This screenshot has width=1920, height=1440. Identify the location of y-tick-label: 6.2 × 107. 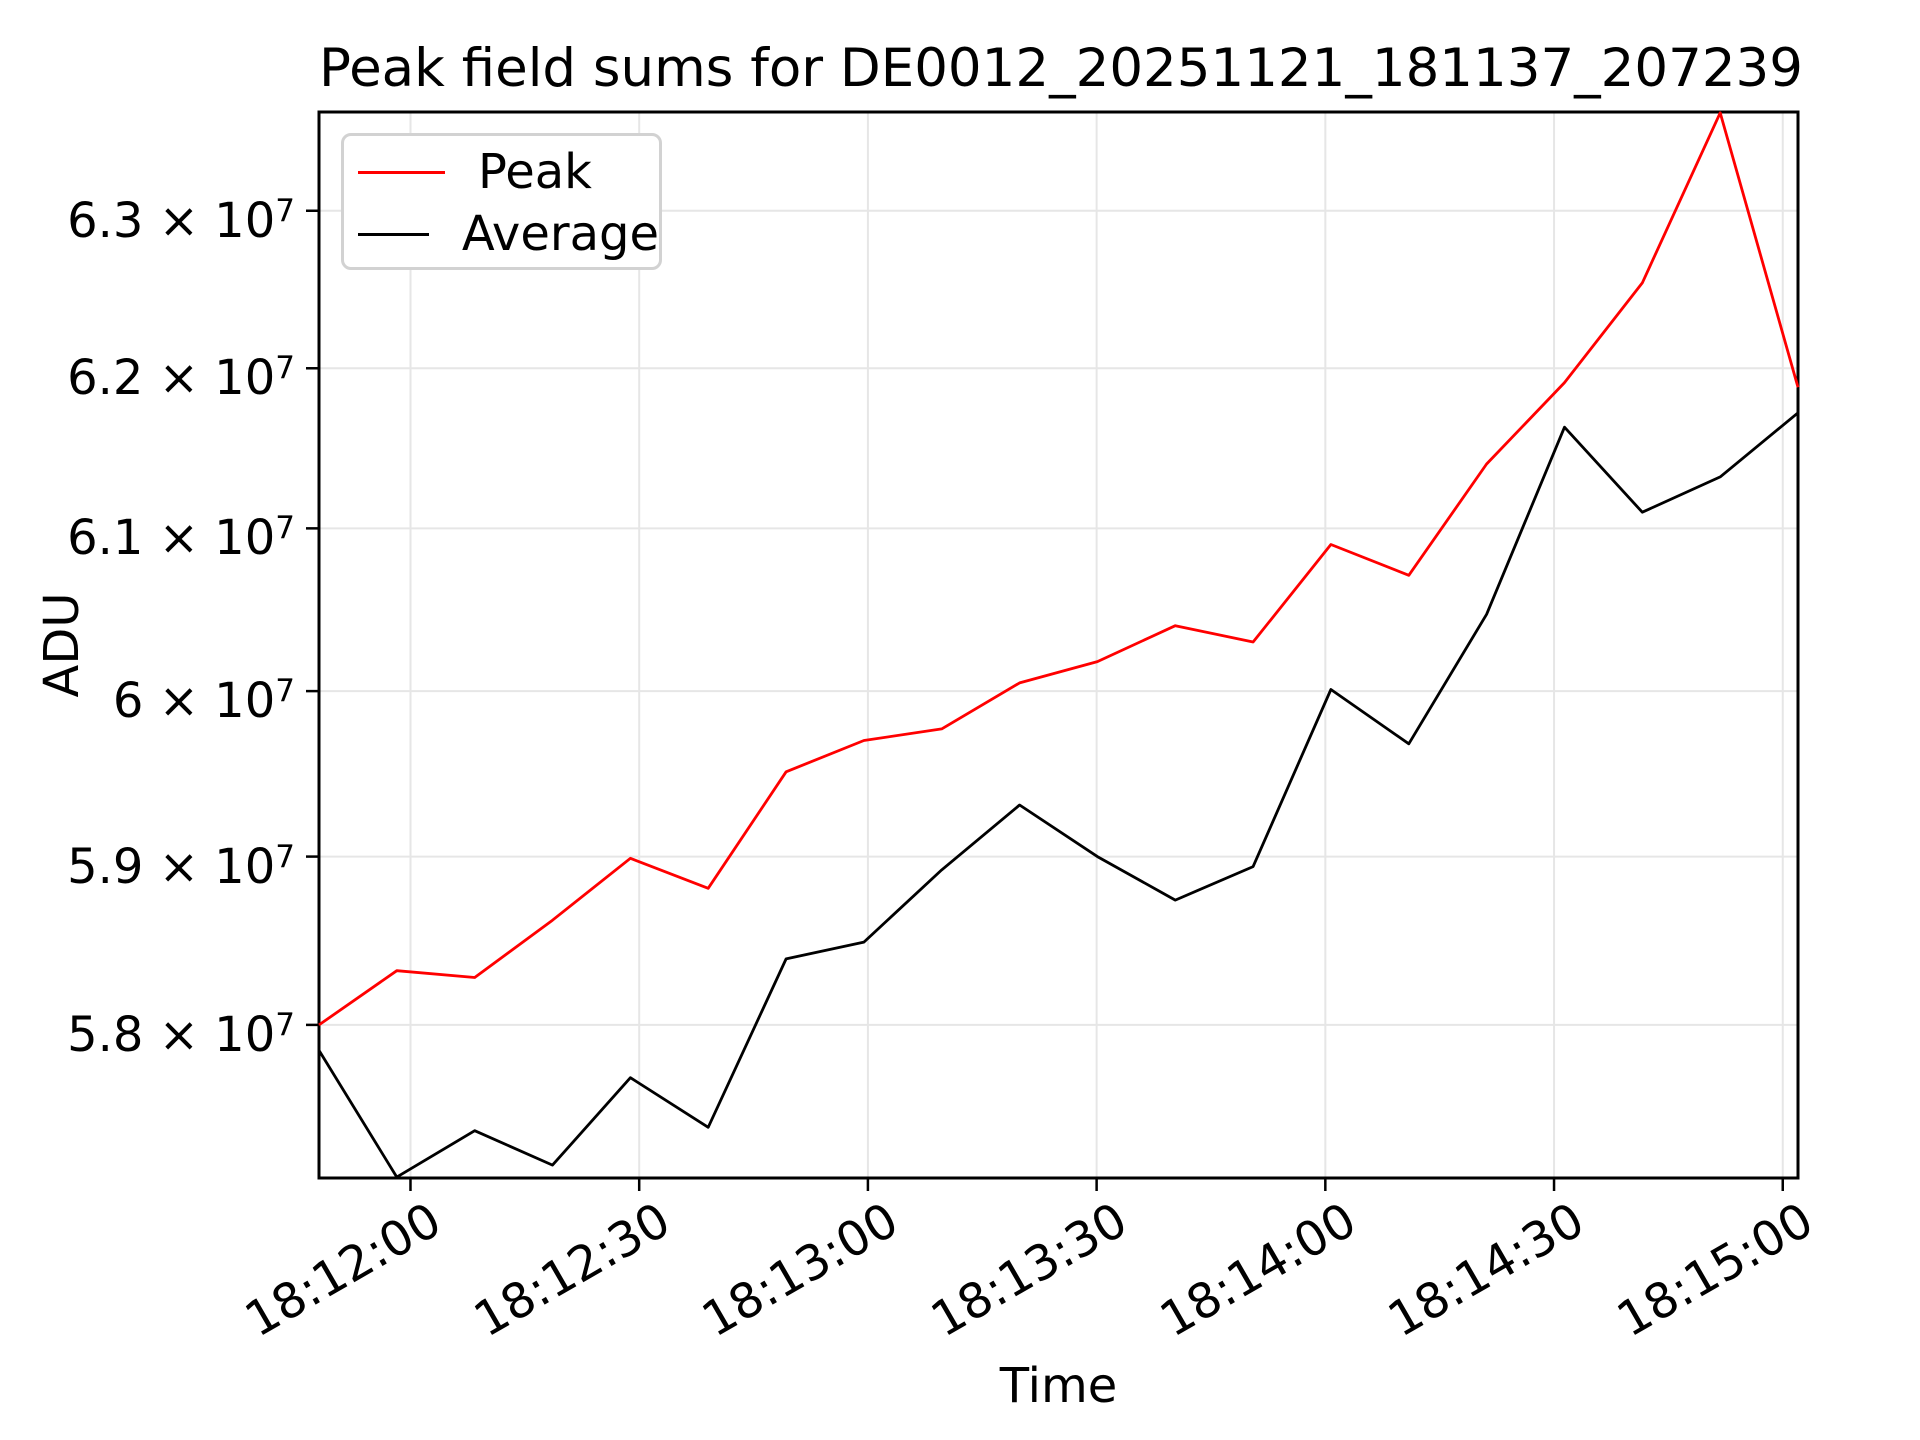
(181, 378).